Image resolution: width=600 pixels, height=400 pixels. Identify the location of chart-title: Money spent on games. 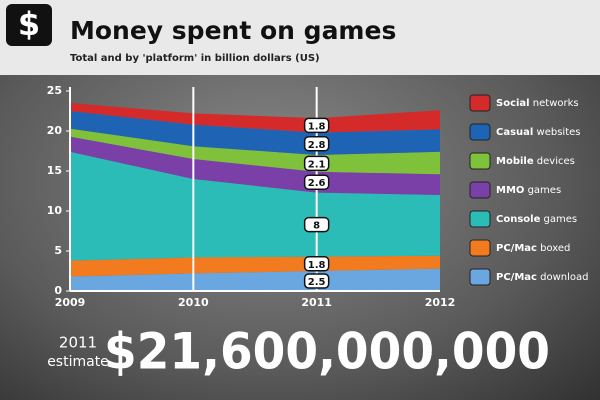
(233, 30).